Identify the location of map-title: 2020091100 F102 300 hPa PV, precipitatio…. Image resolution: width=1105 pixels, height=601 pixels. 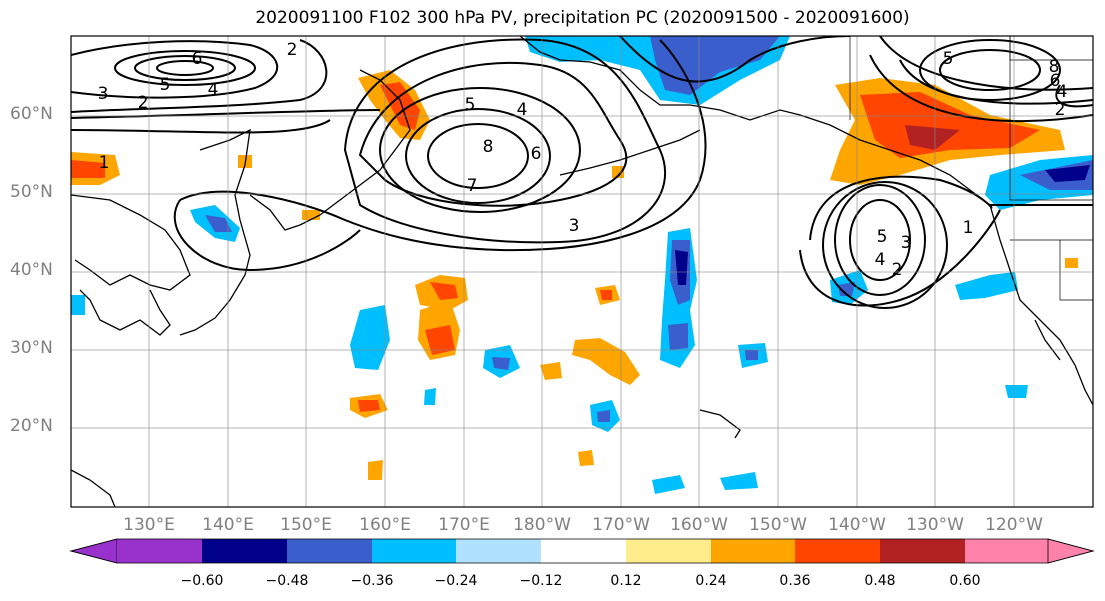
(582, 18).